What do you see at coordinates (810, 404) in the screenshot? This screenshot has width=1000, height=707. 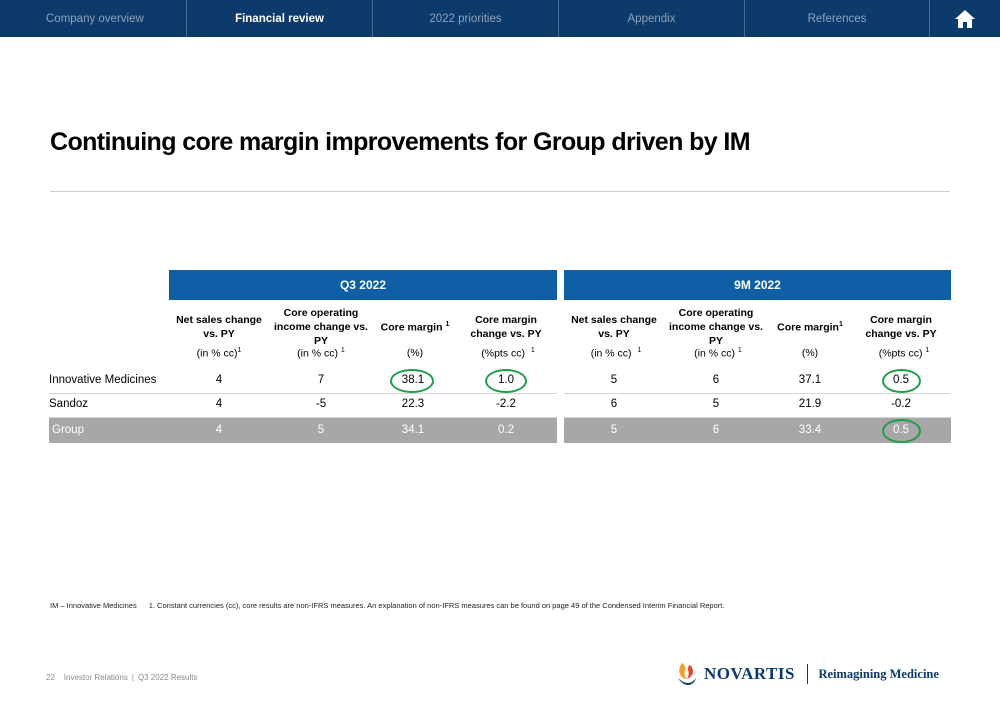 I see `table-cell: 21.9` at bounding box center [810, 404].